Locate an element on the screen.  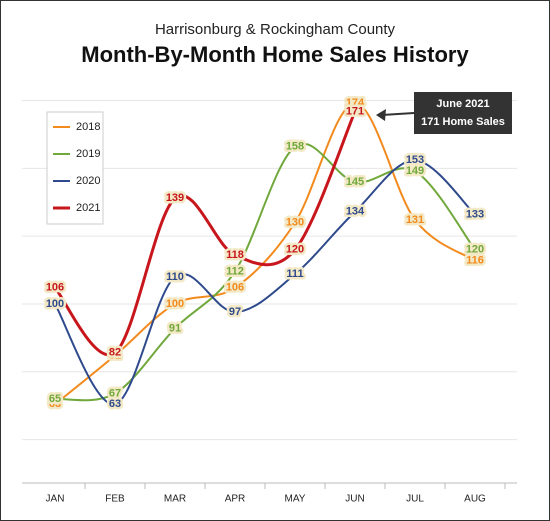
legend-box is located at coordinates (75, 168).